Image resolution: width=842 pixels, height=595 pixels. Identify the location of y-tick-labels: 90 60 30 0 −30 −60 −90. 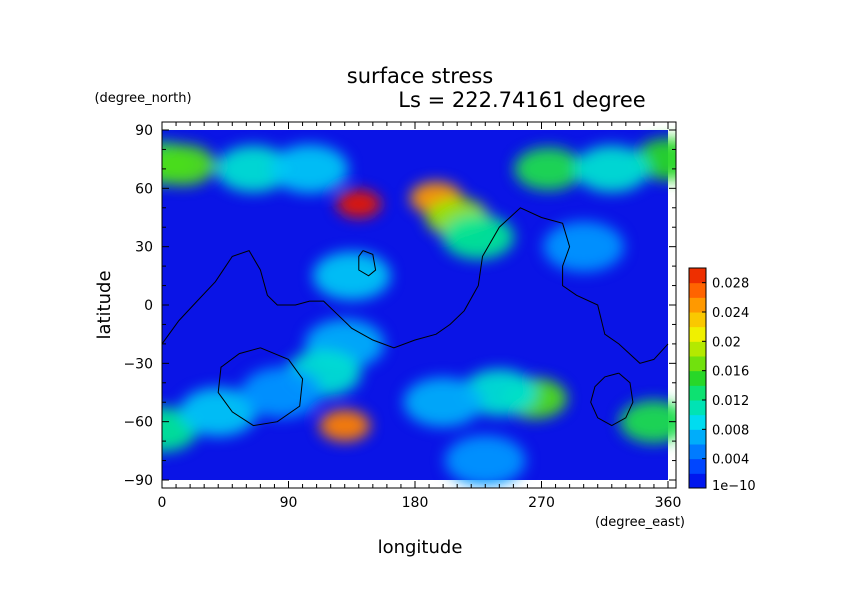
(138, 306).